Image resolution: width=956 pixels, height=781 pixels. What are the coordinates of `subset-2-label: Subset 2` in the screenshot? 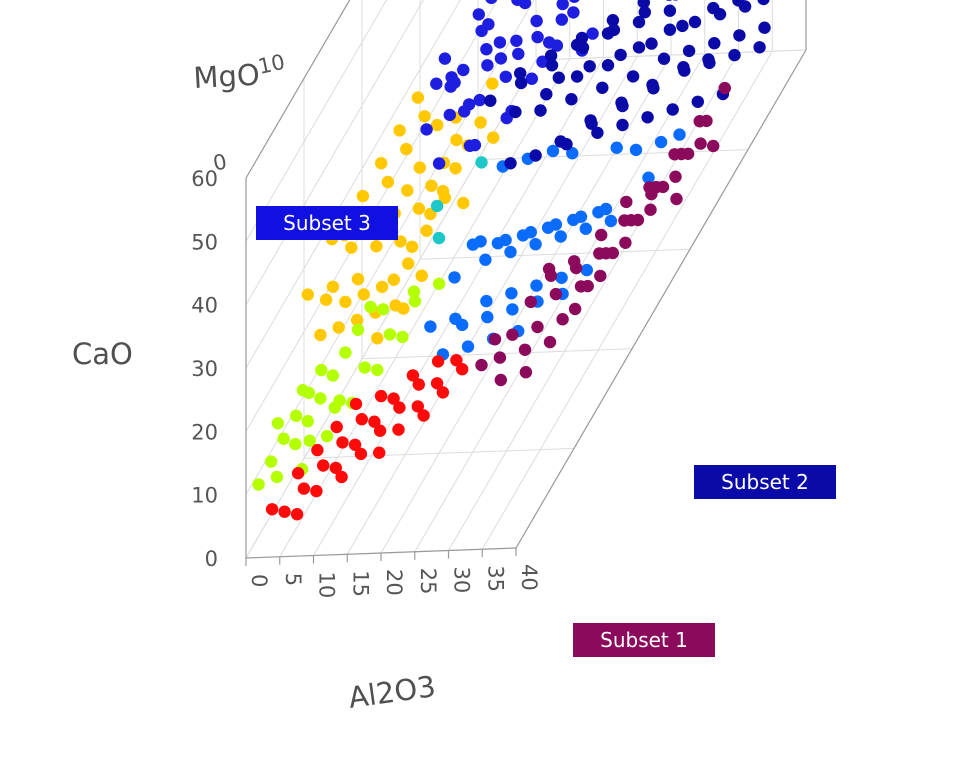 It's located at (765, 482).